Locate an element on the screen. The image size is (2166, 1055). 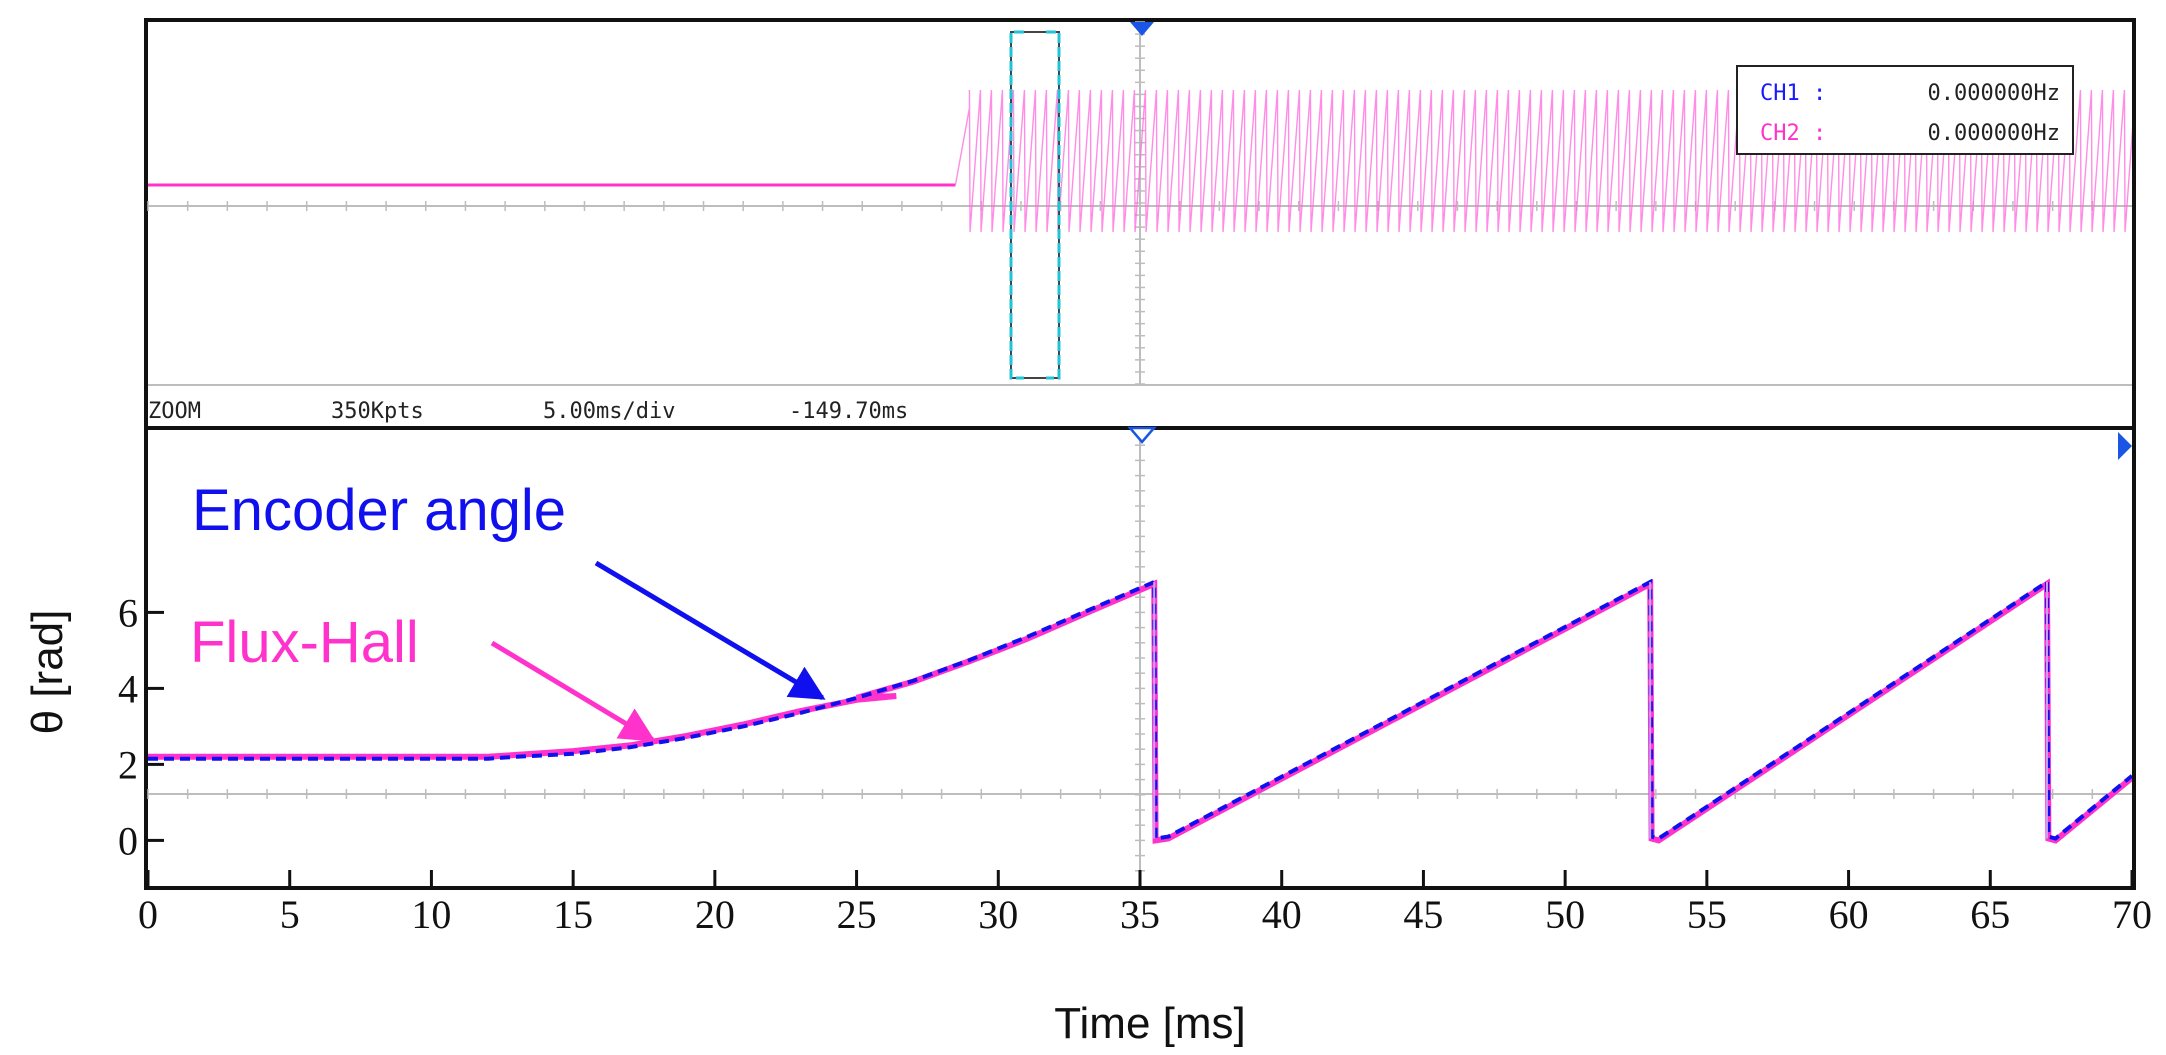
x-tick-label: 25 is located at coordinates (857, 914).